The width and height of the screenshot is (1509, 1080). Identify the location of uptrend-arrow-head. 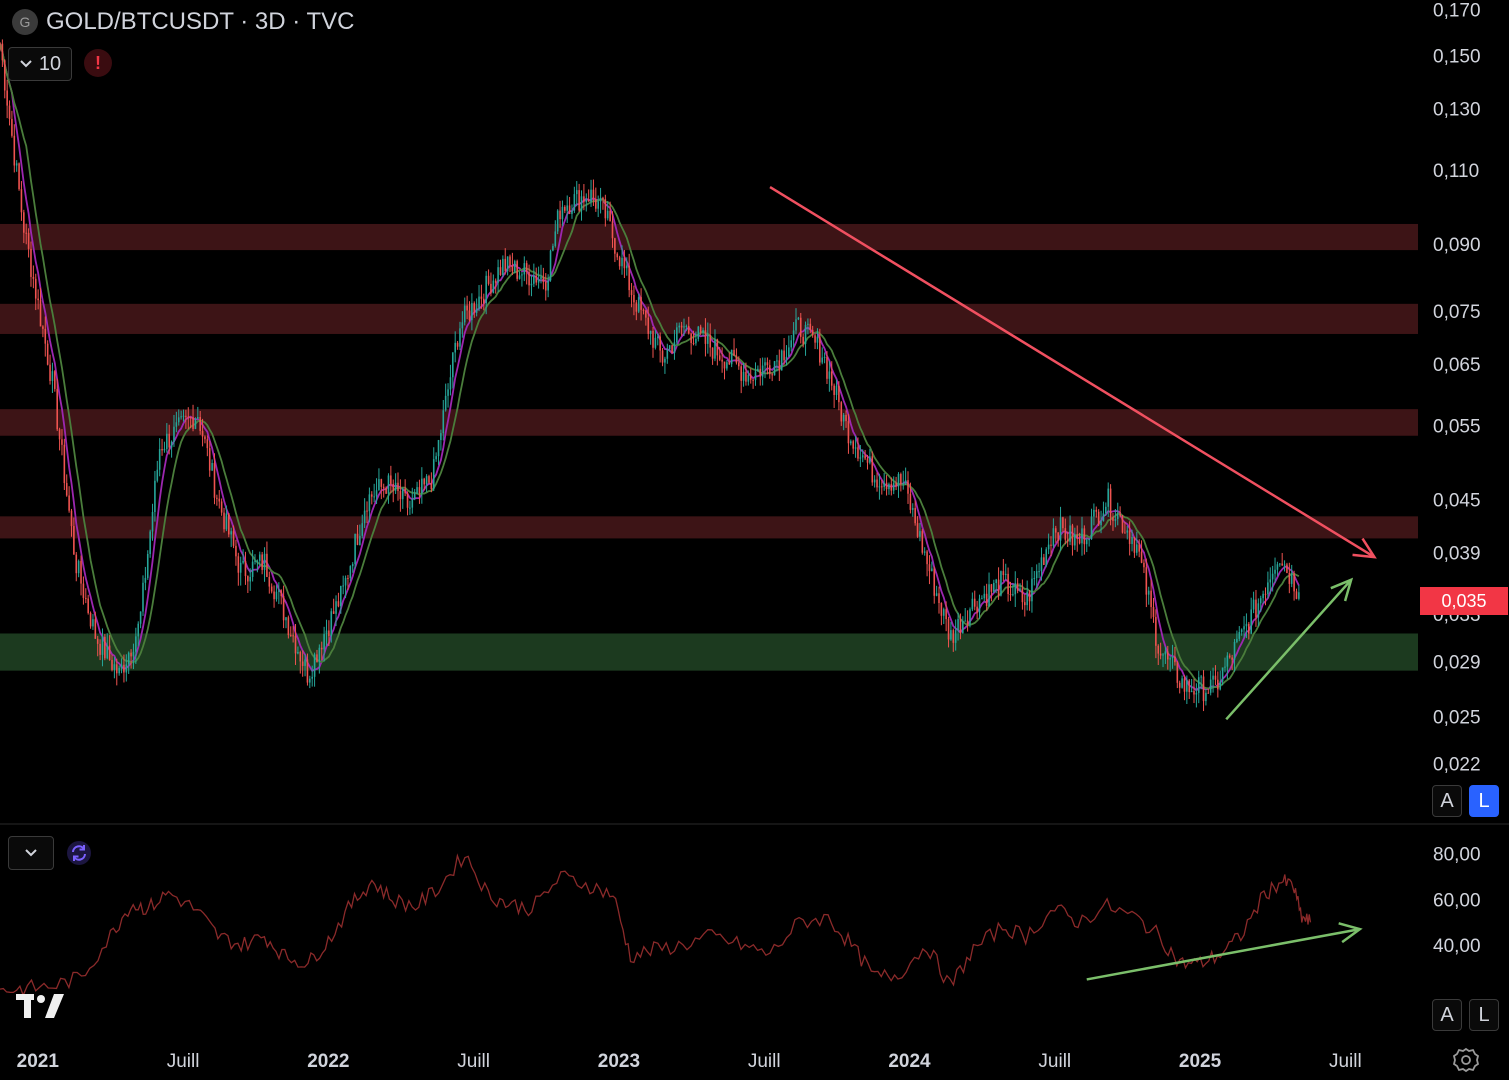
(1342, 589).